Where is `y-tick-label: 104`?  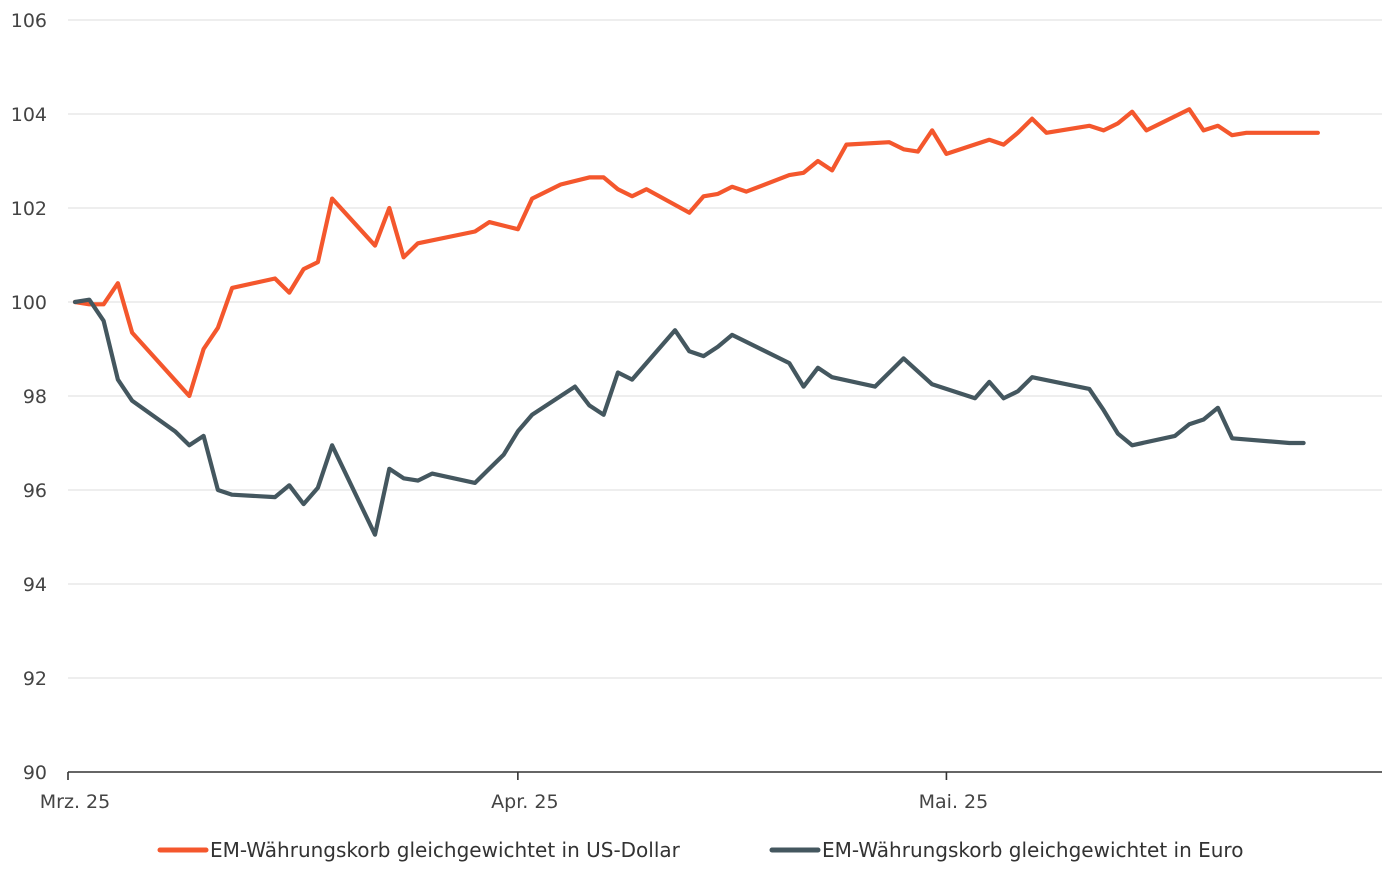 y-tick-label: 104 is located at coordinates (29, 115).